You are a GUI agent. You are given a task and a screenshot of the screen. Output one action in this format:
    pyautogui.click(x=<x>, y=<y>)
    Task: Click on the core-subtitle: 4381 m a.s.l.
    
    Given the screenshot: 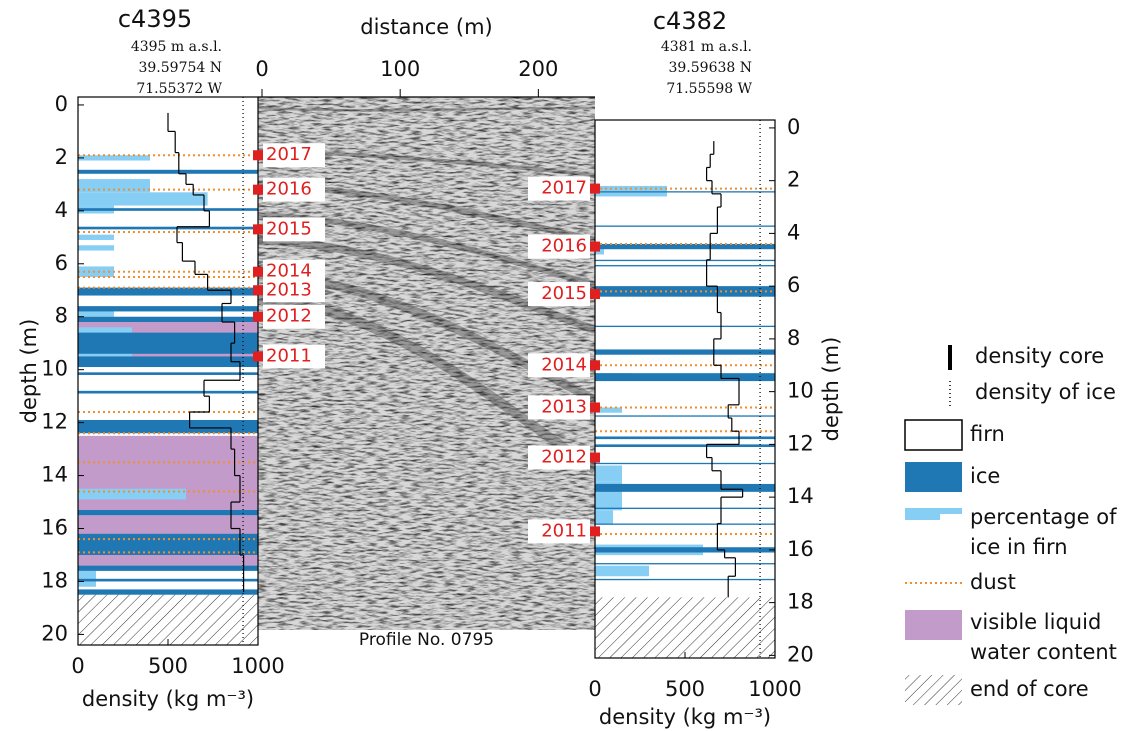 What is the action you would take?
    pyautogui.click(x=706, y=47)
    